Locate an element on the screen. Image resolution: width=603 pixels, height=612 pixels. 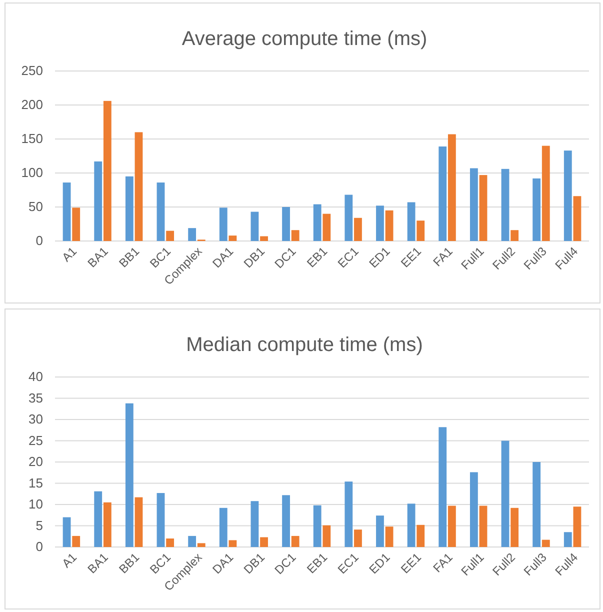
y-tick-label: 30 is located at coordinates (35, 419).